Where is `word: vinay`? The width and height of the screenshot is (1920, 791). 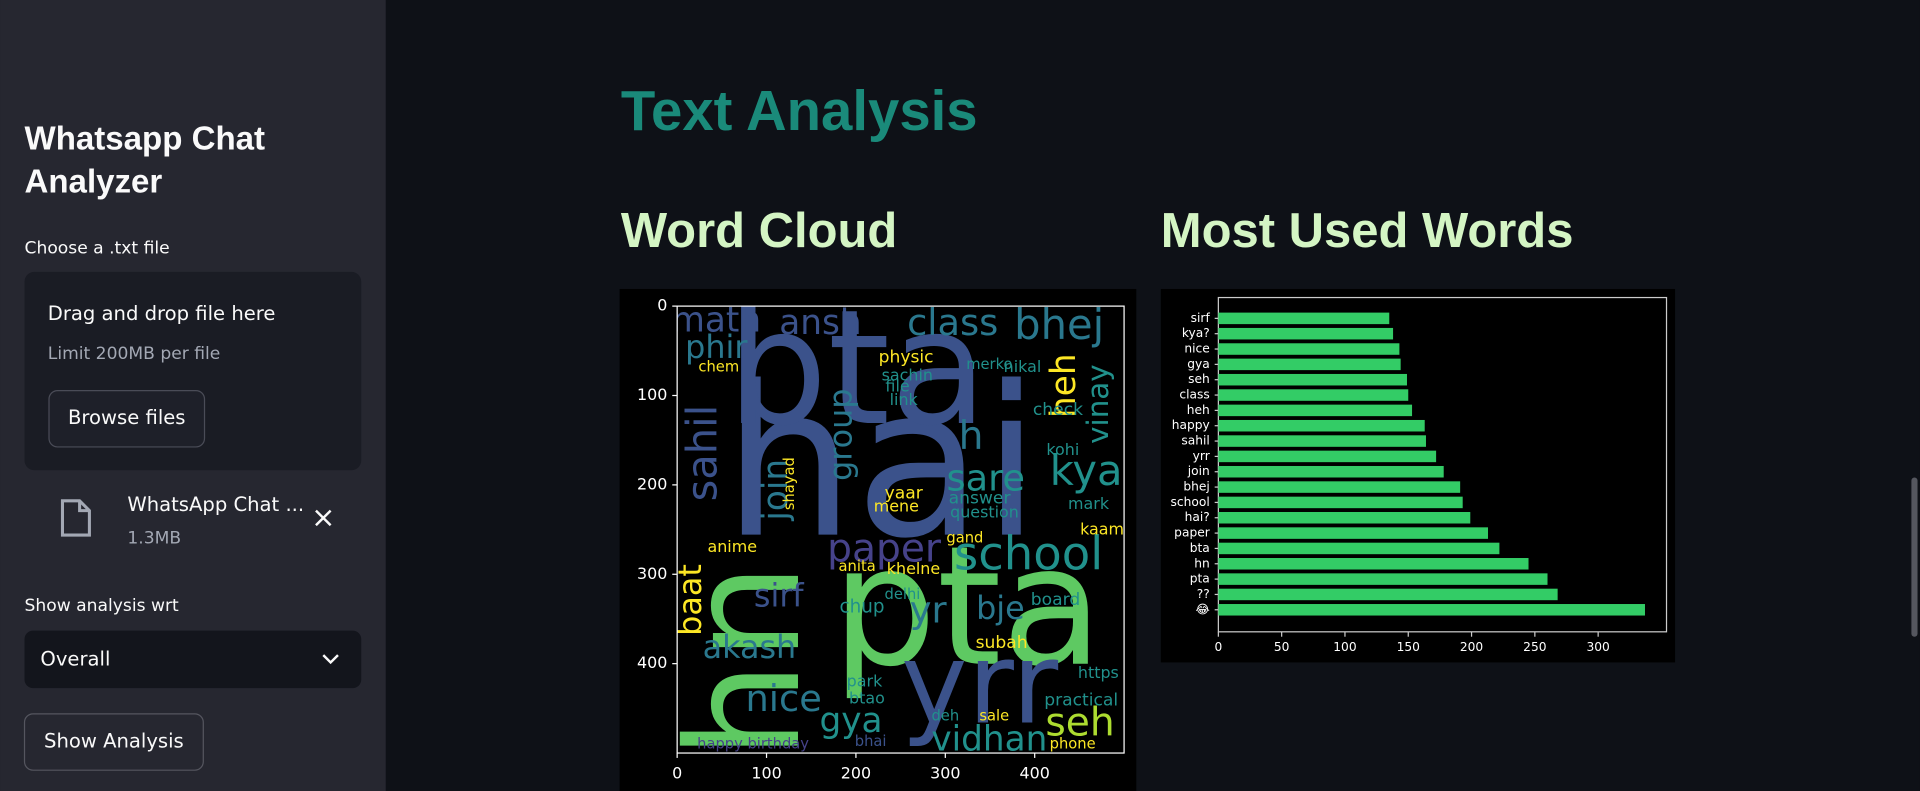
word: vinay is located at coordinates (1098, 404).